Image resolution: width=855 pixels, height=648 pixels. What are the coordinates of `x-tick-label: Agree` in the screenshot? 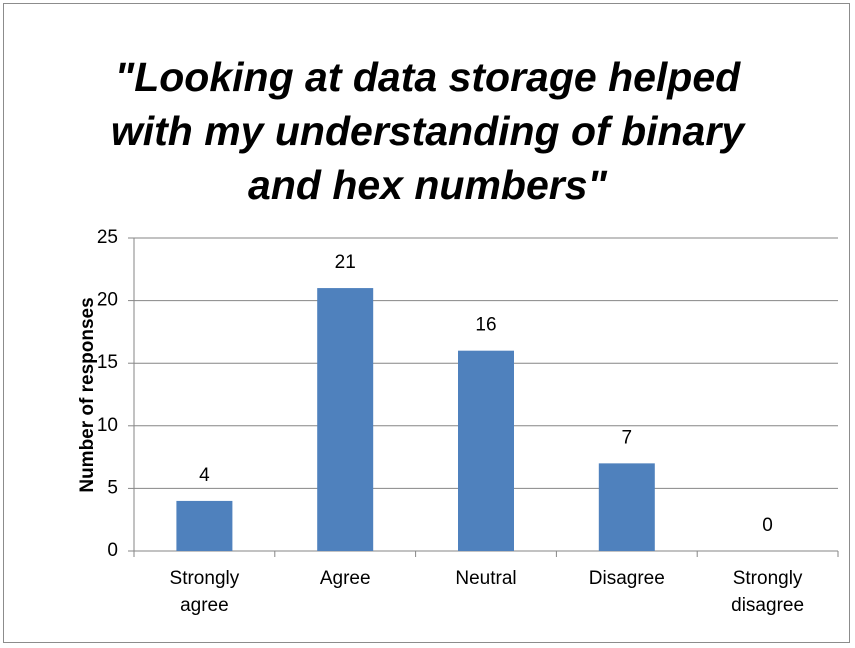 It's located at (345, 578).